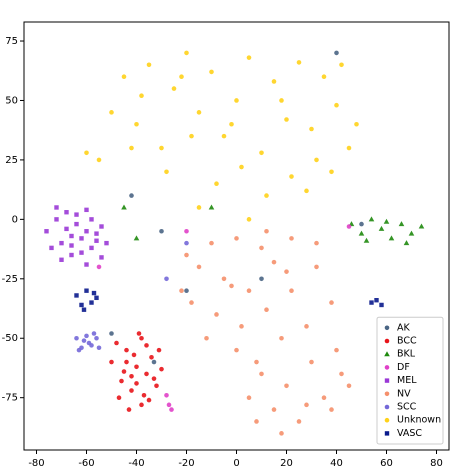  Describe the element at coordinates (11, 160) in the screenshot. I see `y-tick-label: 25` at that location.